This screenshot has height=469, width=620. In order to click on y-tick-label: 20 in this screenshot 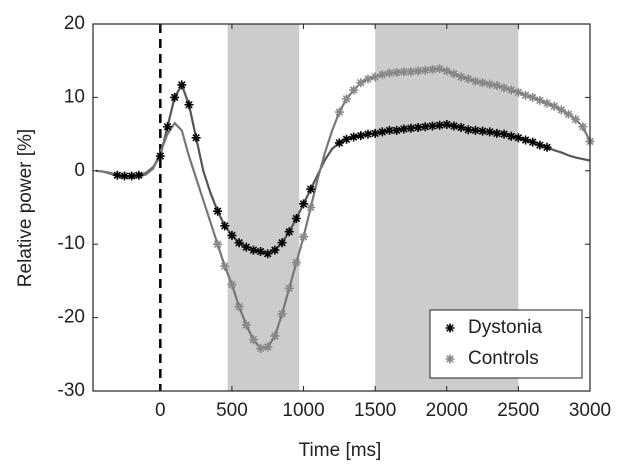, I will do `click(74, 23)`.